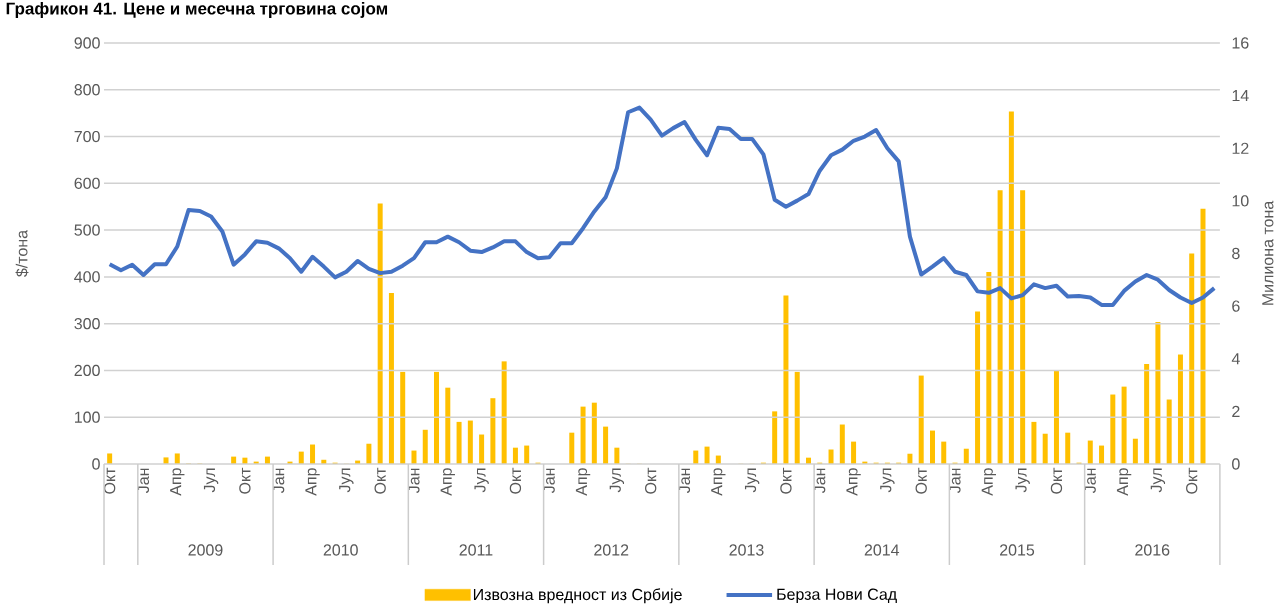  I want to click on y-tick-label: 100, so click(87, 417).